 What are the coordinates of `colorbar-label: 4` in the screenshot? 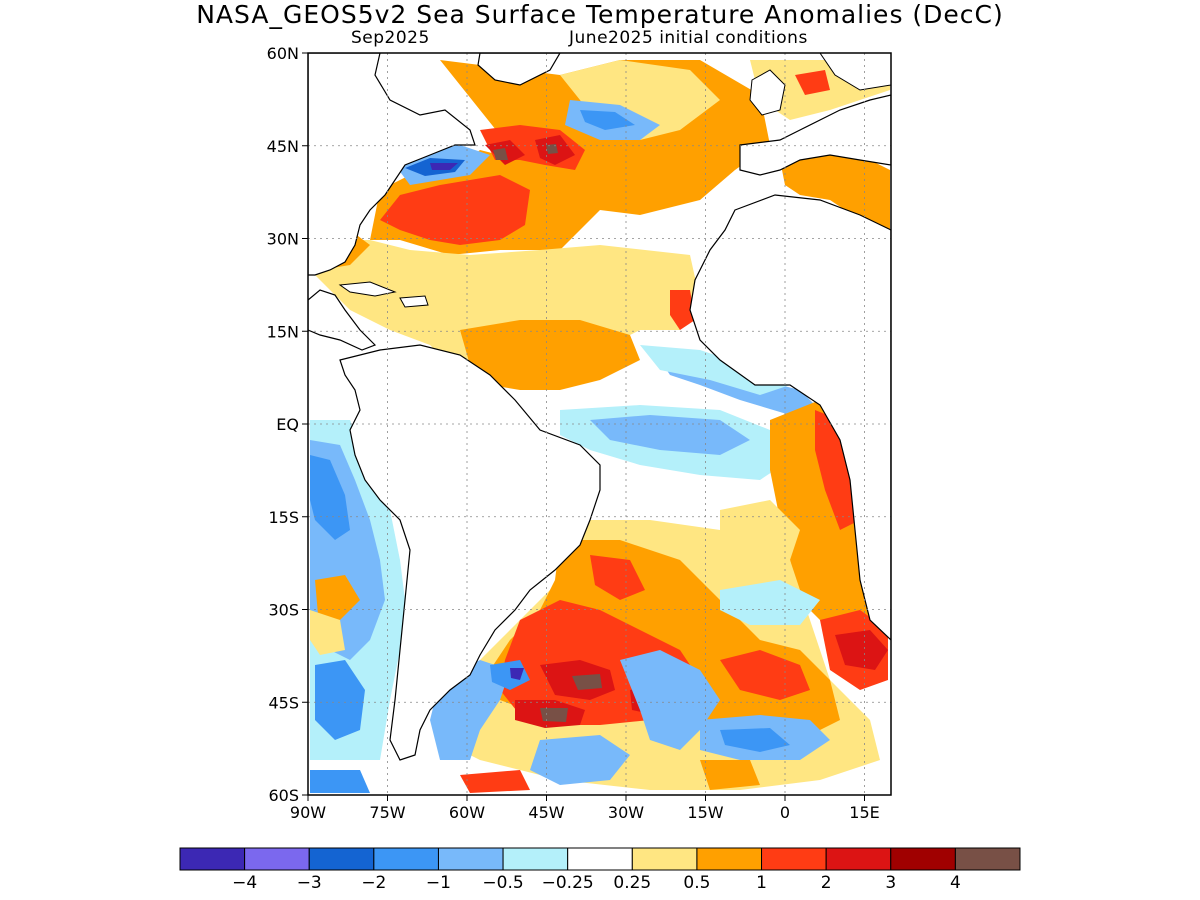 It's located at (955, 883).